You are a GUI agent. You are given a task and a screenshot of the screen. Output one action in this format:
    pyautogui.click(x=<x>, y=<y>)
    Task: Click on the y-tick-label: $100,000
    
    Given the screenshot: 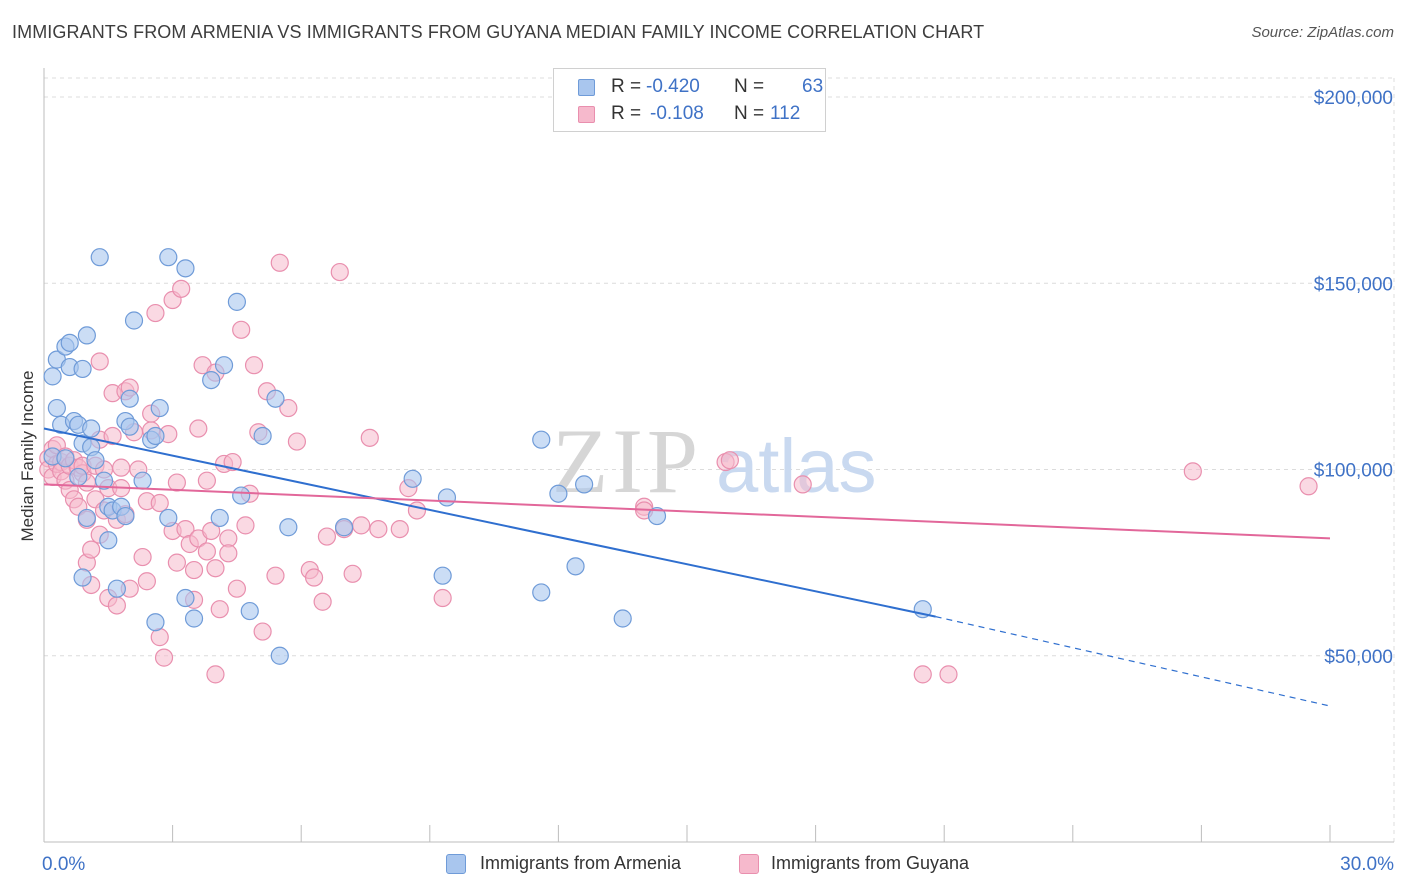 What is the action you would take?
    pyautogui.click(x=1353, y=471)
    